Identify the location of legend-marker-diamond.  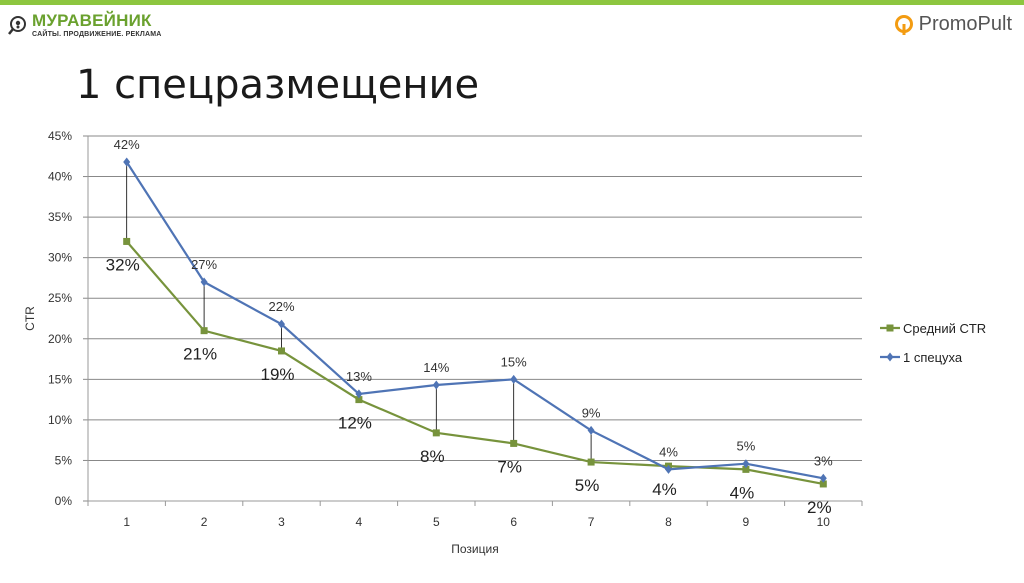
(890, 357).